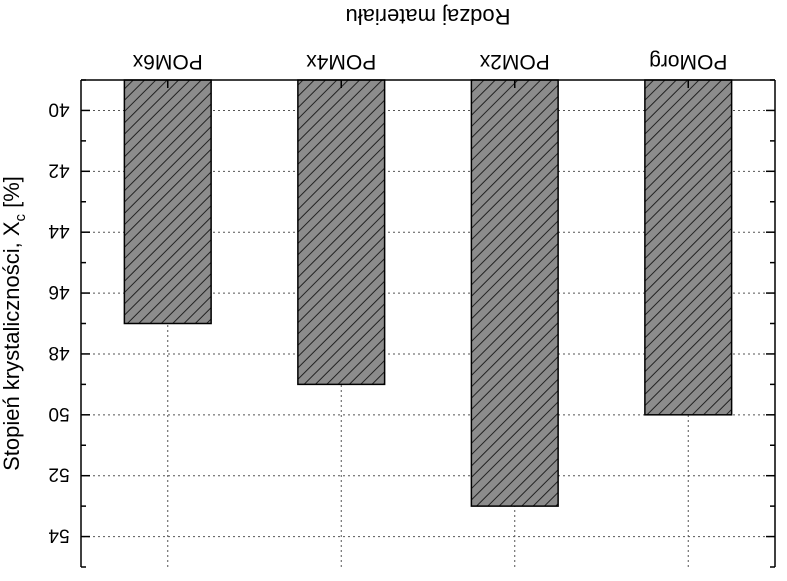 The height and width of the screenshot is (581, 787). I want to click on y-axis-title-main: Stopień krystaliczności, X, so click(12, 346).